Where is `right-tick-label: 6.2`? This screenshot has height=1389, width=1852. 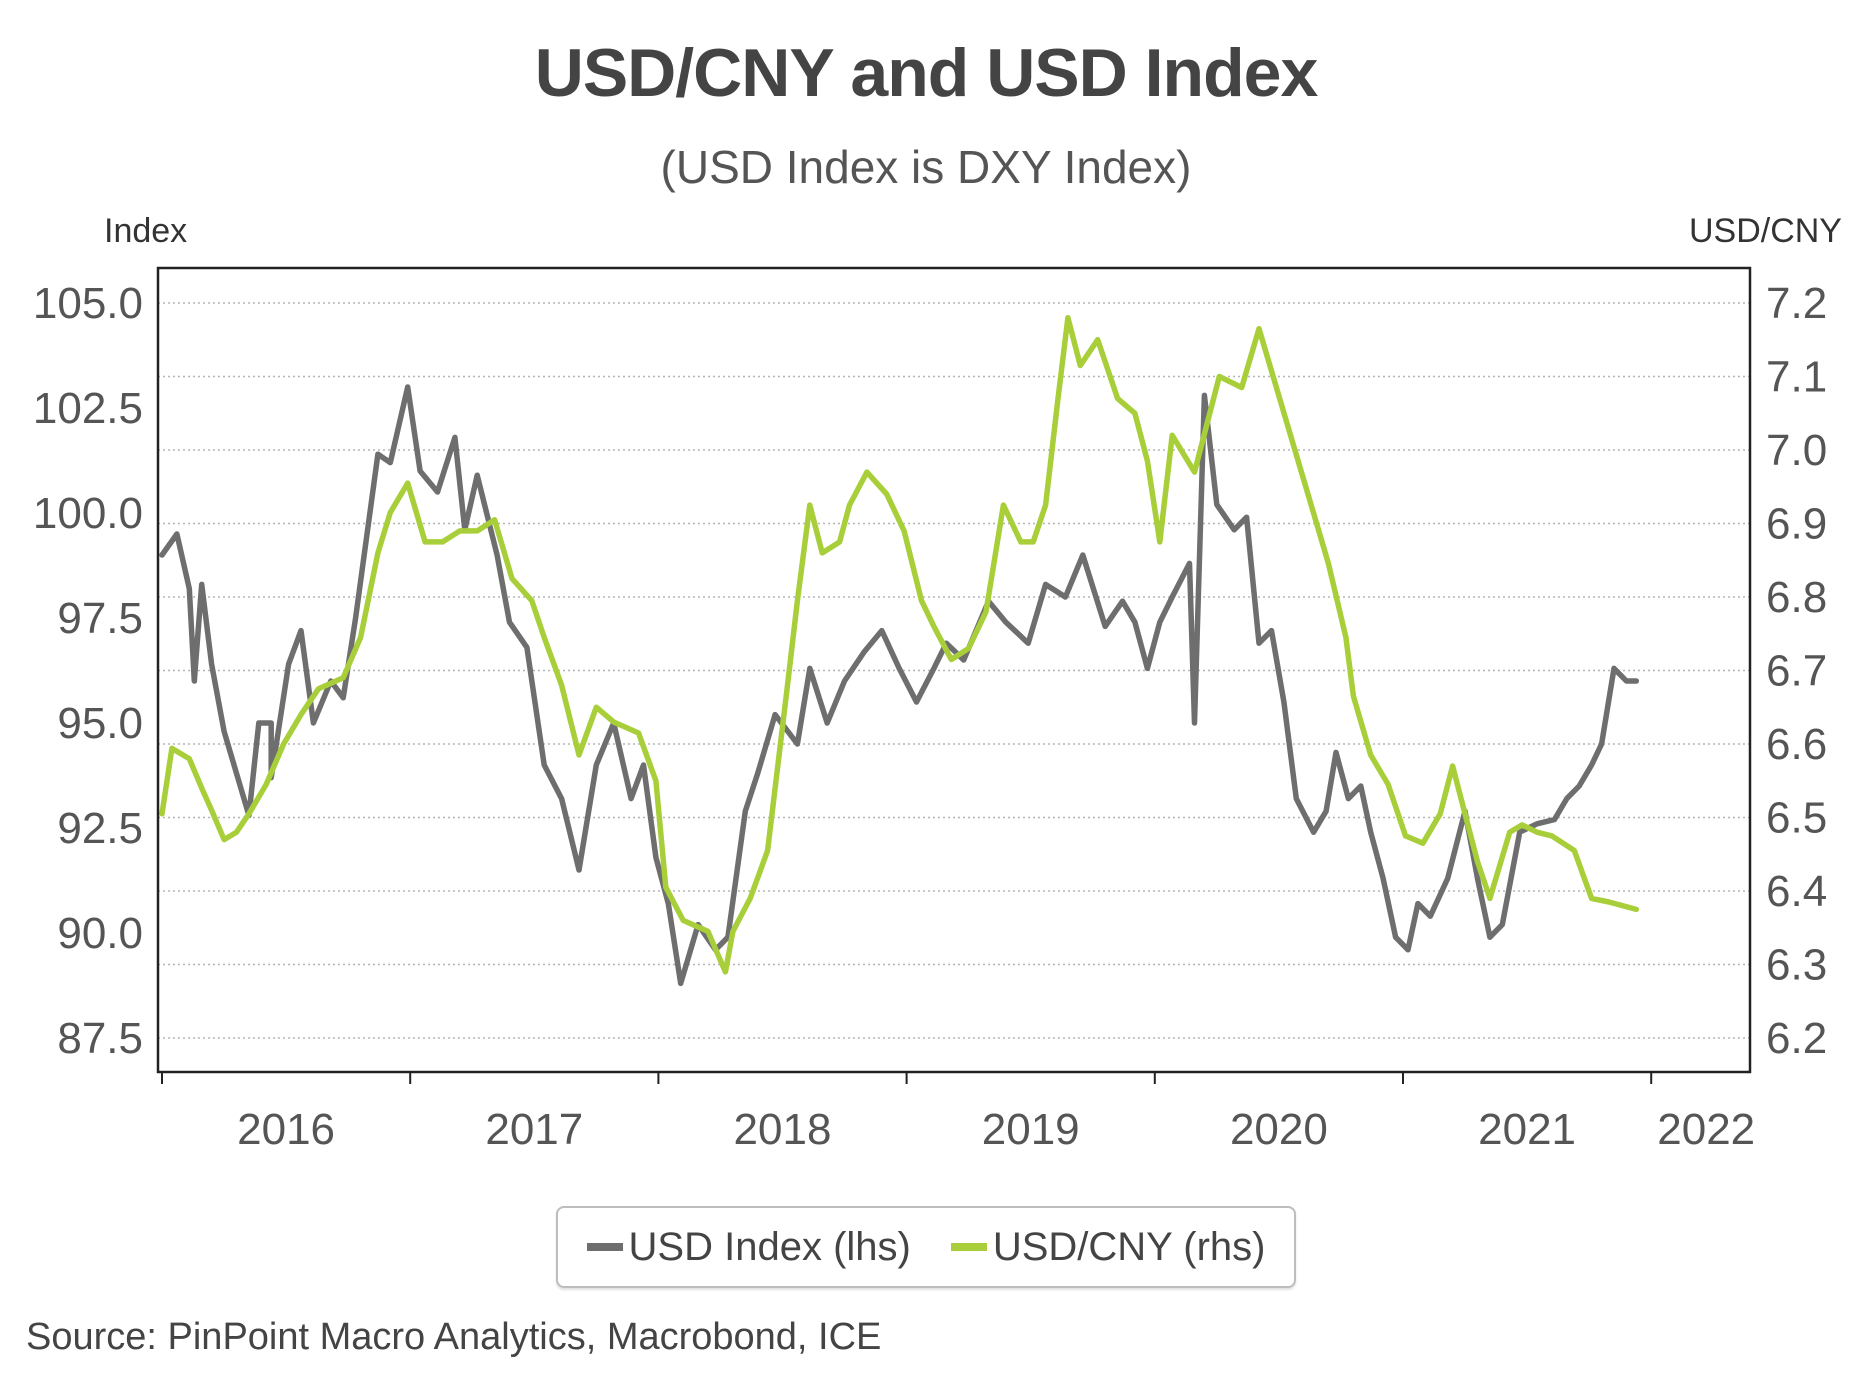
right-tick-label: 6.2 is located at coordinates (1796, 1038).